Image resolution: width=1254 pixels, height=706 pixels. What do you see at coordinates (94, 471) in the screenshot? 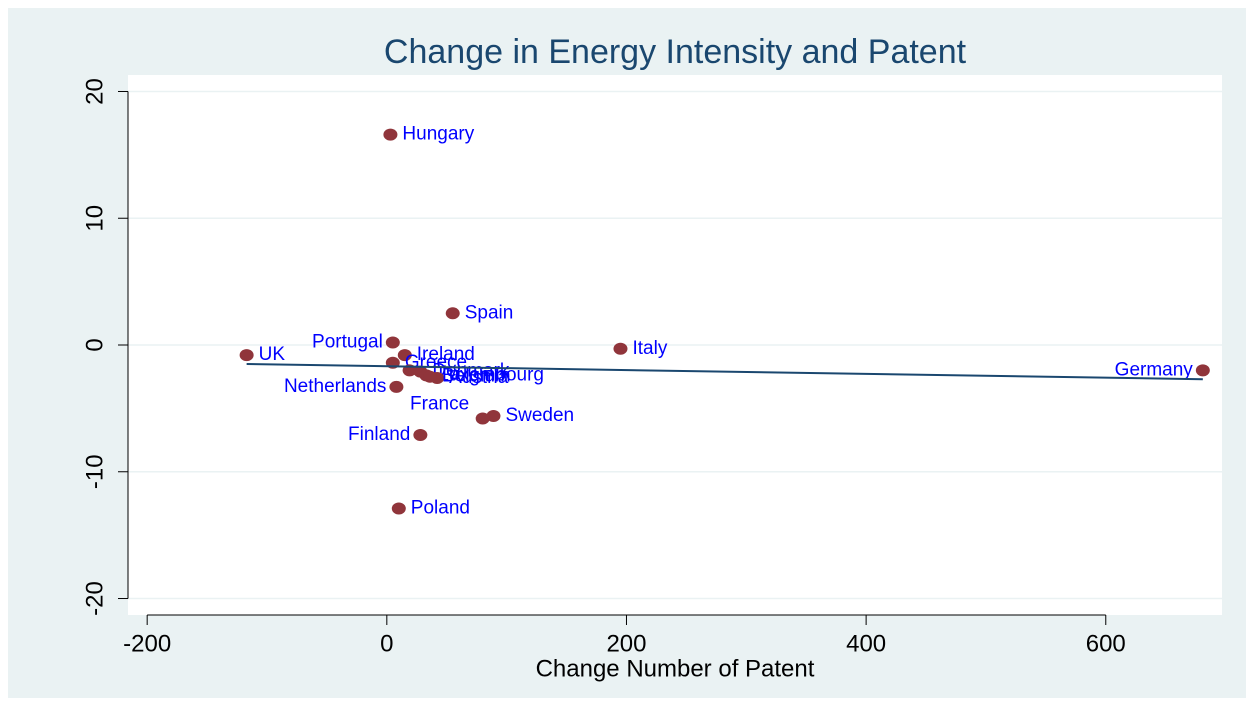
I see `y-tick-label: -10` at bounding box center [94, 471].